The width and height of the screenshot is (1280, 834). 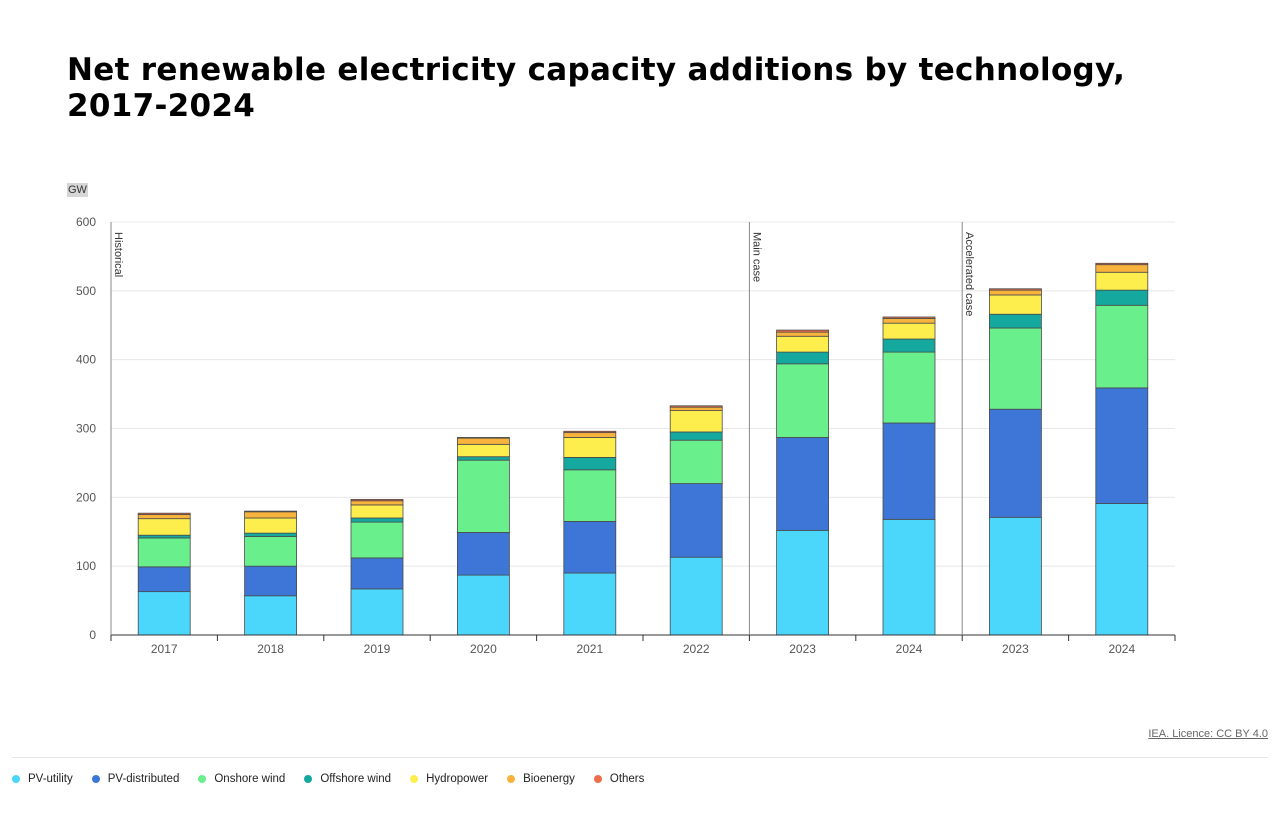 I want to click on y-tick-label: 0, so click(x=92, y=635).